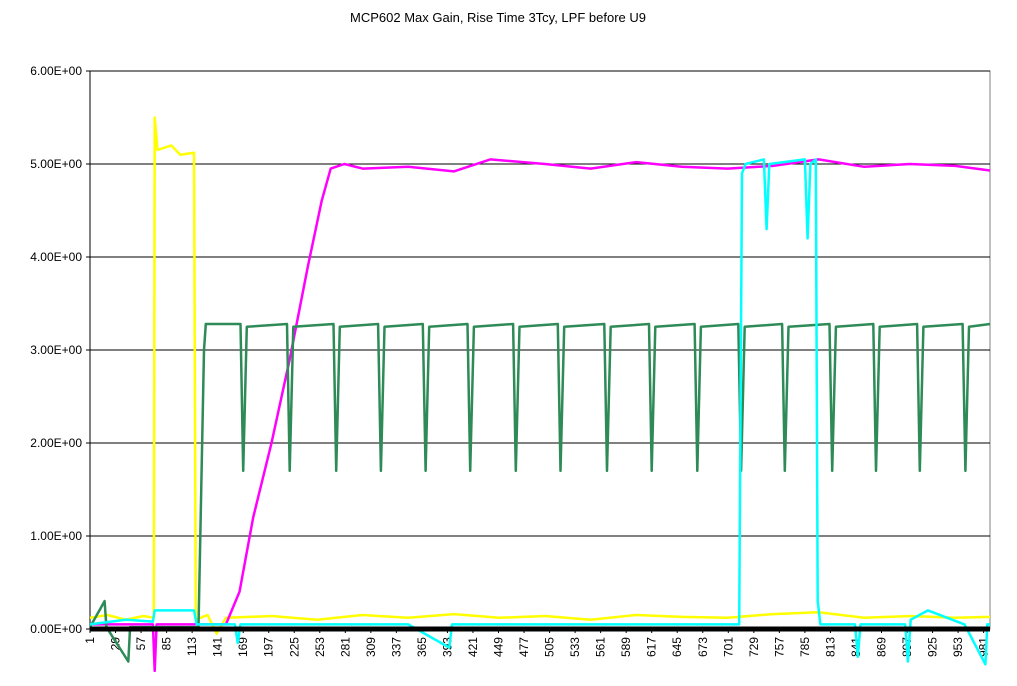 This screenshot has height=686, width=1017. Describe the element at coordinates (703, 647) in the screenshot. I see `x-tick-label: 673` at that location.